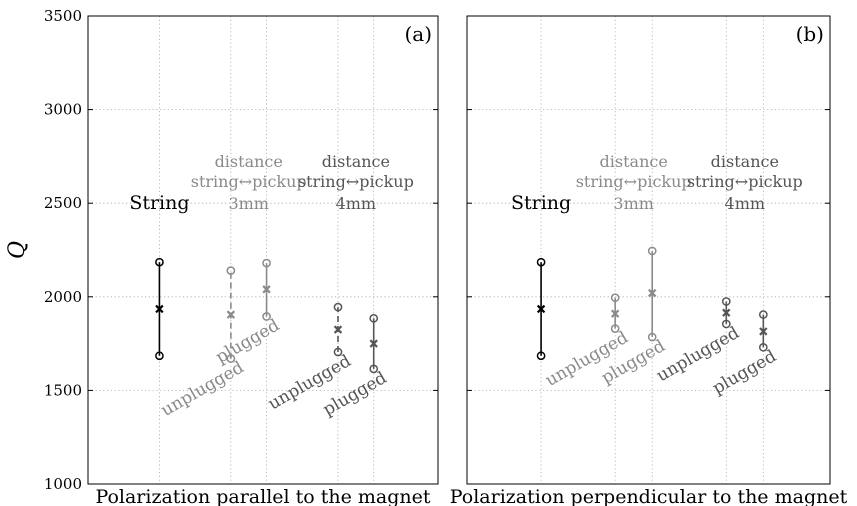 This screenshot has height=506, width=857. What do you see at coordinates (17, 250) in the screenshot?
I see `y-axis-label: Q` at bounding box center [17, 250].